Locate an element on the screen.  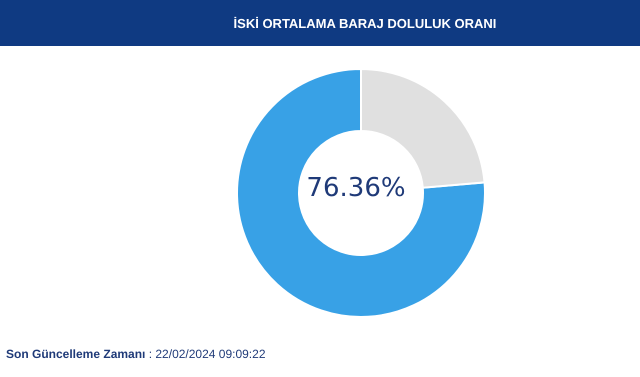
chart-title: İSKİ ORTALAMA BARAJ DOLULUK ORANI is located at coordinates (365, 23).